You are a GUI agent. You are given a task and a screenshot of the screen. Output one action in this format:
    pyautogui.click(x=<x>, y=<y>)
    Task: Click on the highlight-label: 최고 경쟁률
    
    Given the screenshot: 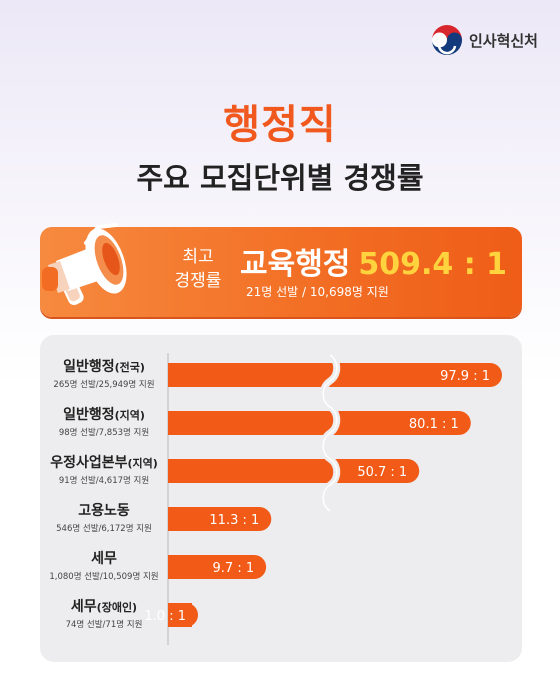 What is the action you would take?
    pyautogui.click(x=198, y=269)
    